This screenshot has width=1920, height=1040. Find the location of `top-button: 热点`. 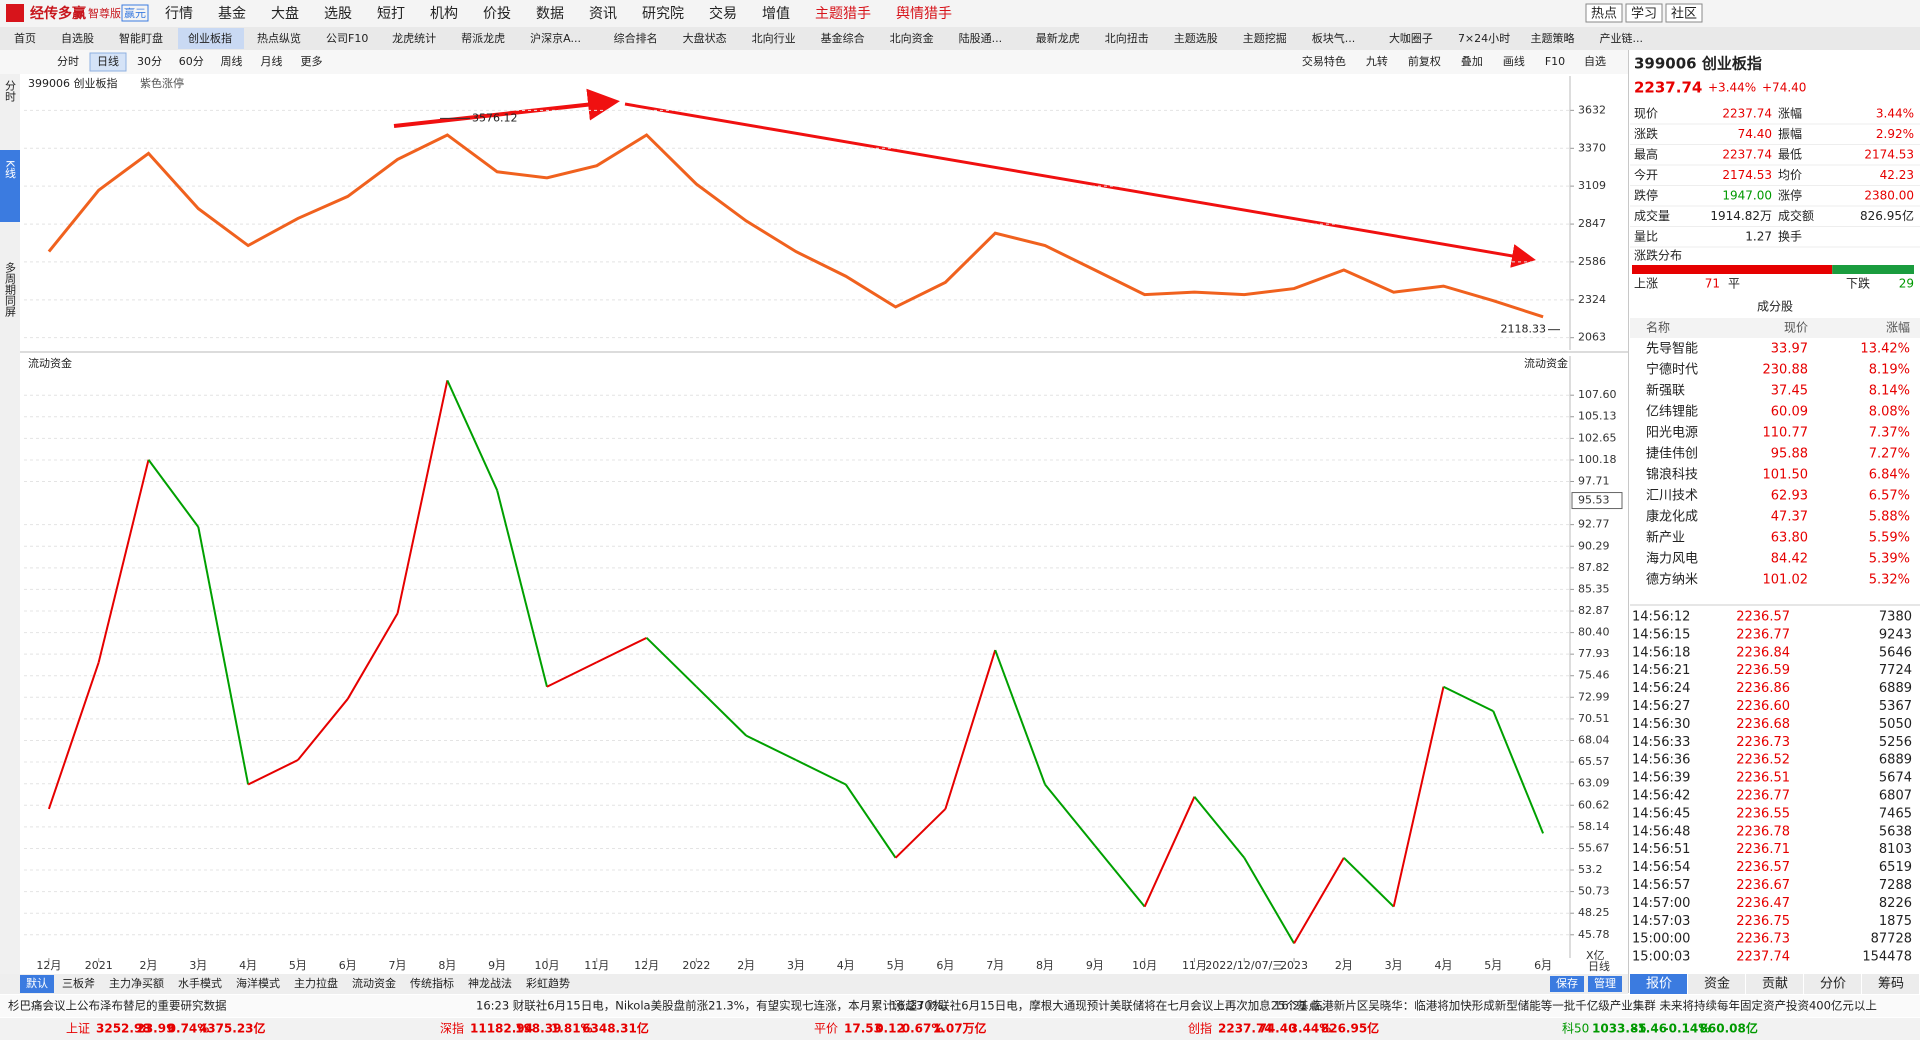

top-button: 热点 is located at coordinates (1604, 14).